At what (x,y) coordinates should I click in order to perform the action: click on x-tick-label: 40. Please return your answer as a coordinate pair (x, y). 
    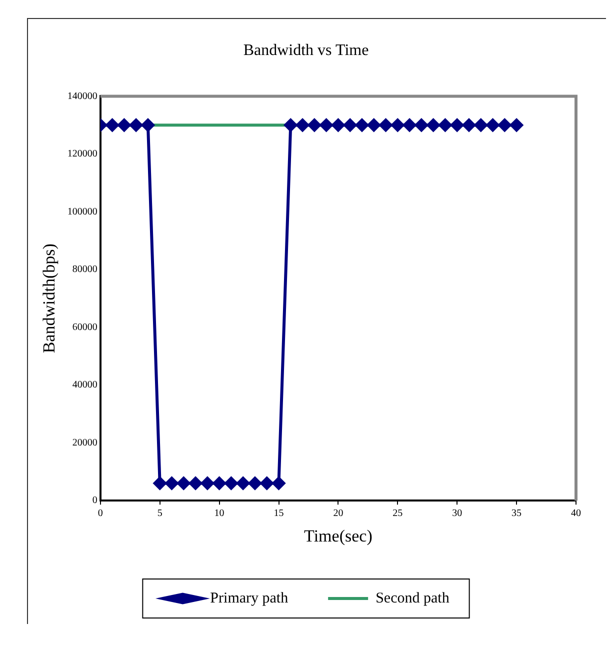
    Looking at the image, I should click on (576, 514).